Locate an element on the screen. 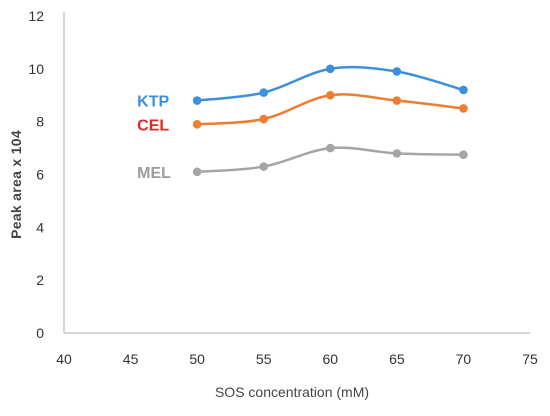 The height and width of the screenshot is (416, 550). x-tick-label: 65 is located at coordinates (397, 359).